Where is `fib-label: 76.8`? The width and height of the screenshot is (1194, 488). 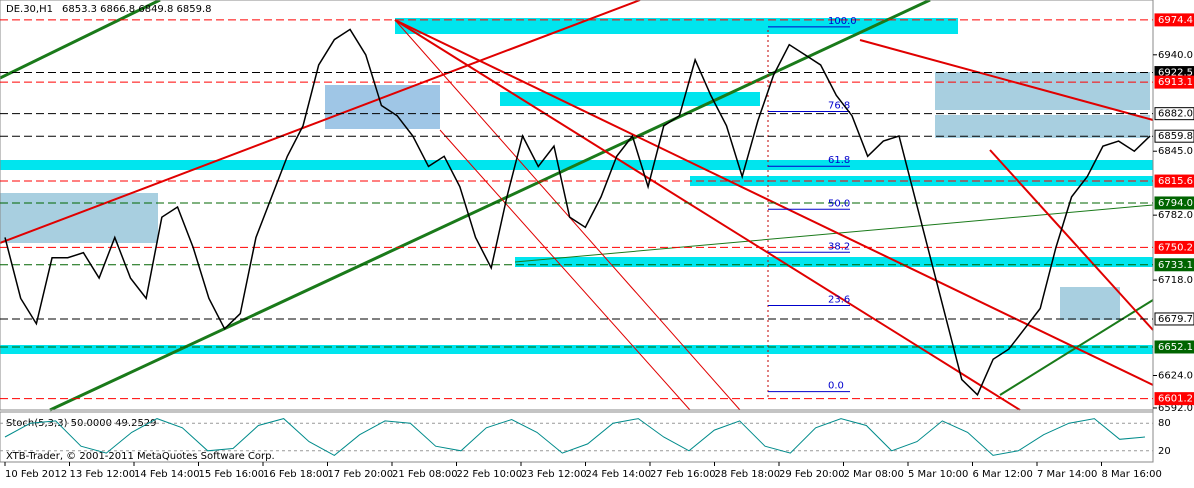 fib-label: 76.8 is located at coordinates (839, 106).